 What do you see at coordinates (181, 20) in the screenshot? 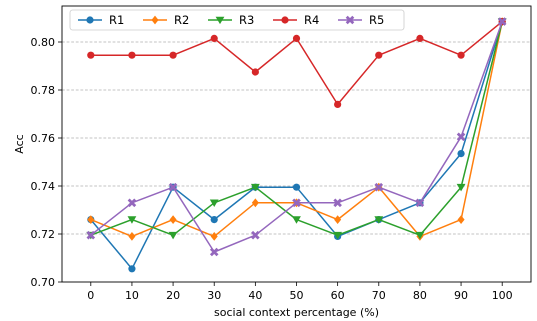
I see `legend-label: R2` at bounding box center [181, 20].